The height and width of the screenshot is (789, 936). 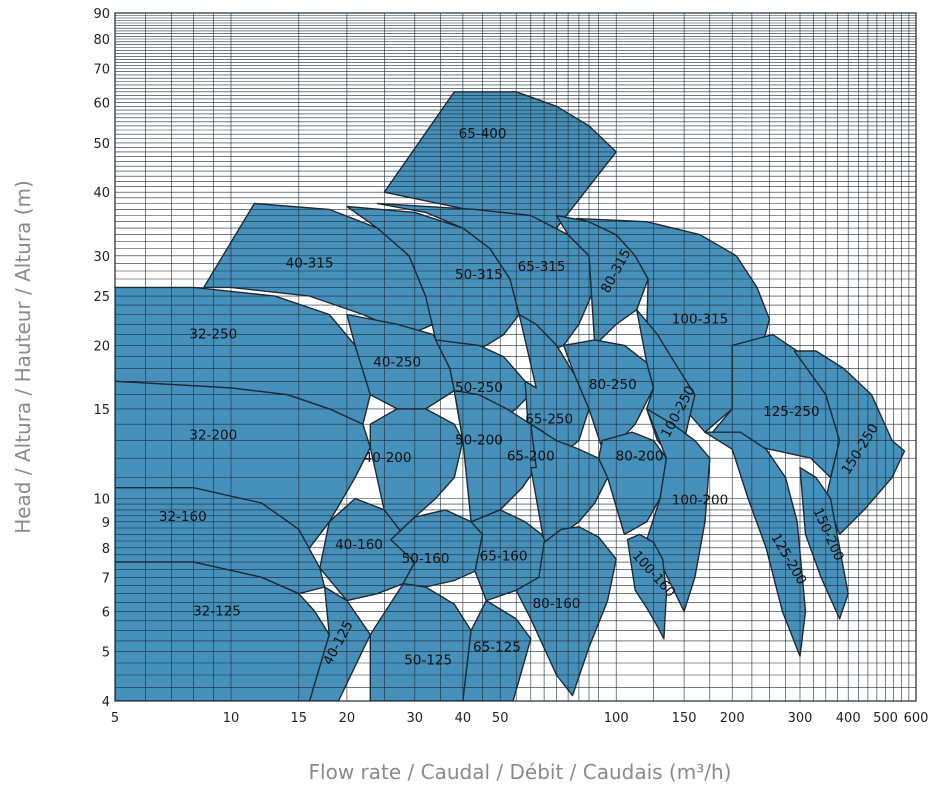 What do you see at coordinates (347, 718) in the screenshot?
I see `x-tick-label: 20` at bounding box center [347, 718].